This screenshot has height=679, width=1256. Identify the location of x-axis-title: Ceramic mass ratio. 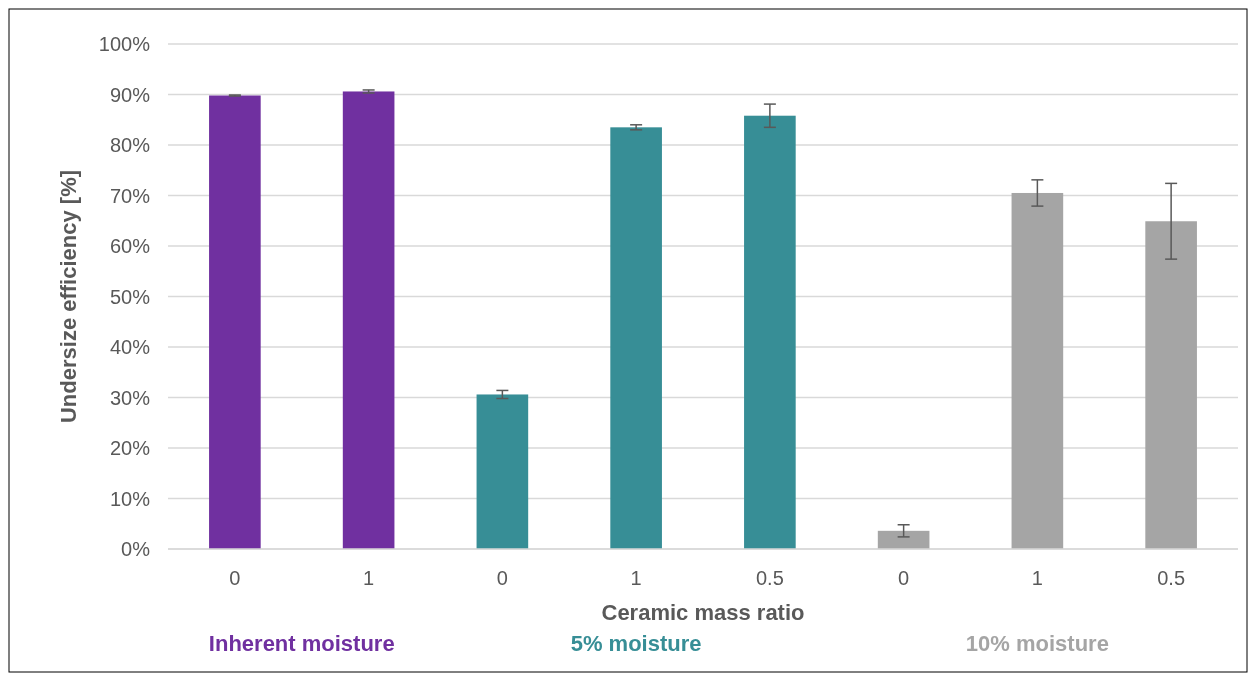
(703, 612).